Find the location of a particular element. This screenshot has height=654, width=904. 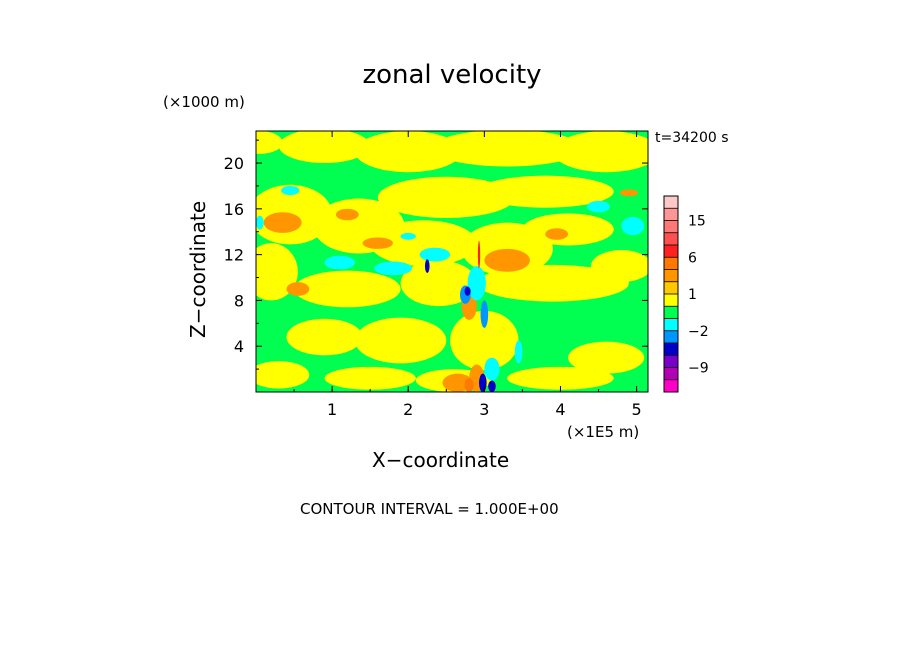

y-tick-label: 4 is located at coordinates (239, 346).